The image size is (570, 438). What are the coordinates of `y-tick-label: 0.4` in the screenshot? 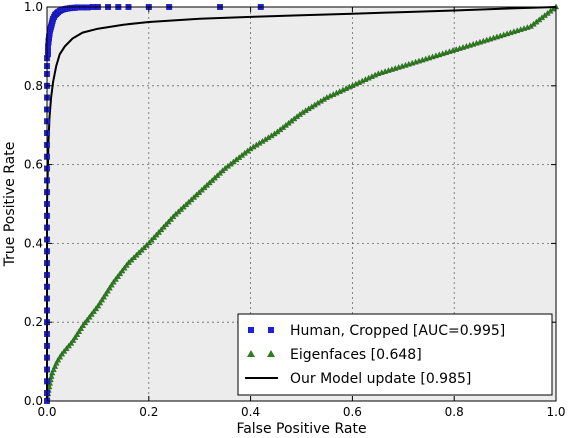 It's located at (33, 243).